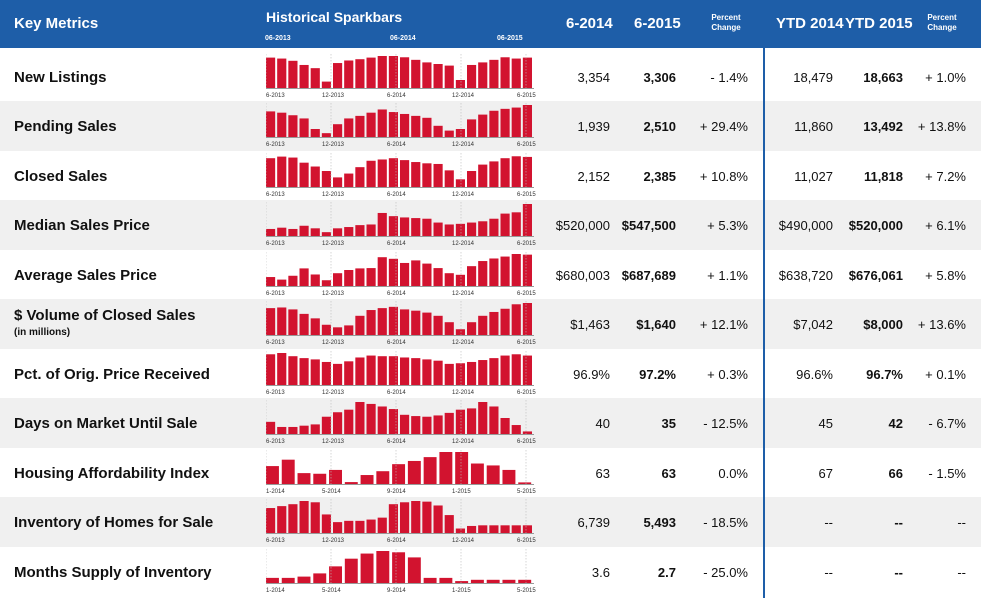 The height and width of the screenshot is (598, 981). Describe the element at coordinates (659, 176) in the screenshot. I see `value-6-2015: 2,385` at that location.